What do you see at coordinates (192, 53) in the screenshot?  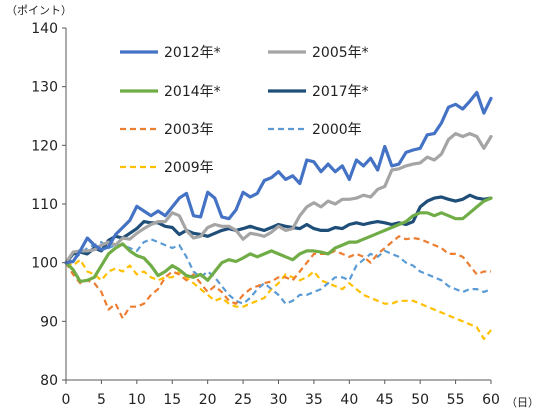 I see `legend-label-0: 2012年*` at bounding box center [192, 53].